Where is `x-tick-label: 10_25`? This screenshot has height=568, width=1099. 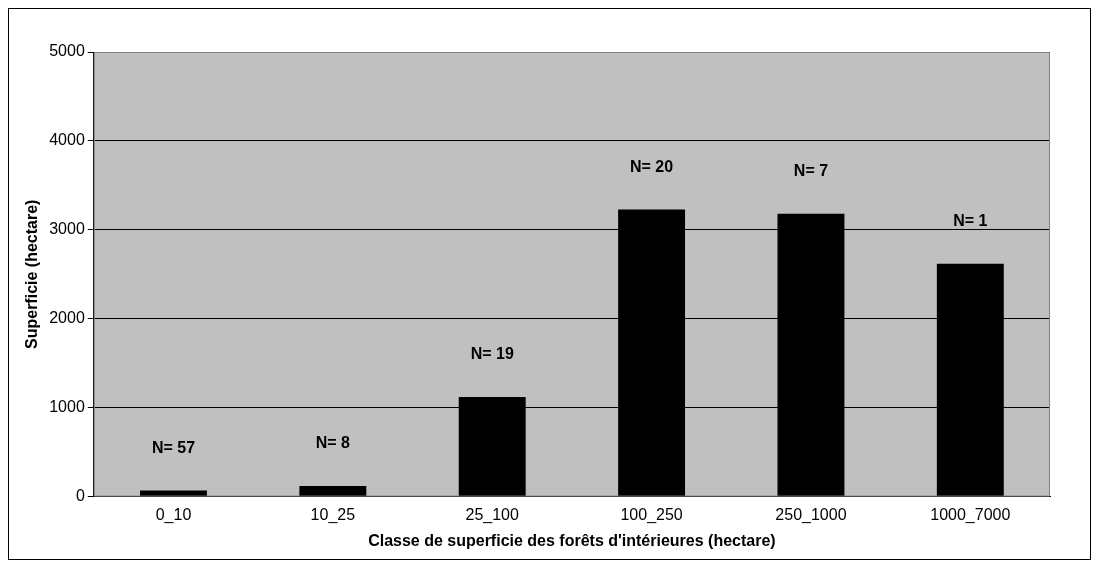
x-tick-label: 10_25 is located at coordinates (333, 514).